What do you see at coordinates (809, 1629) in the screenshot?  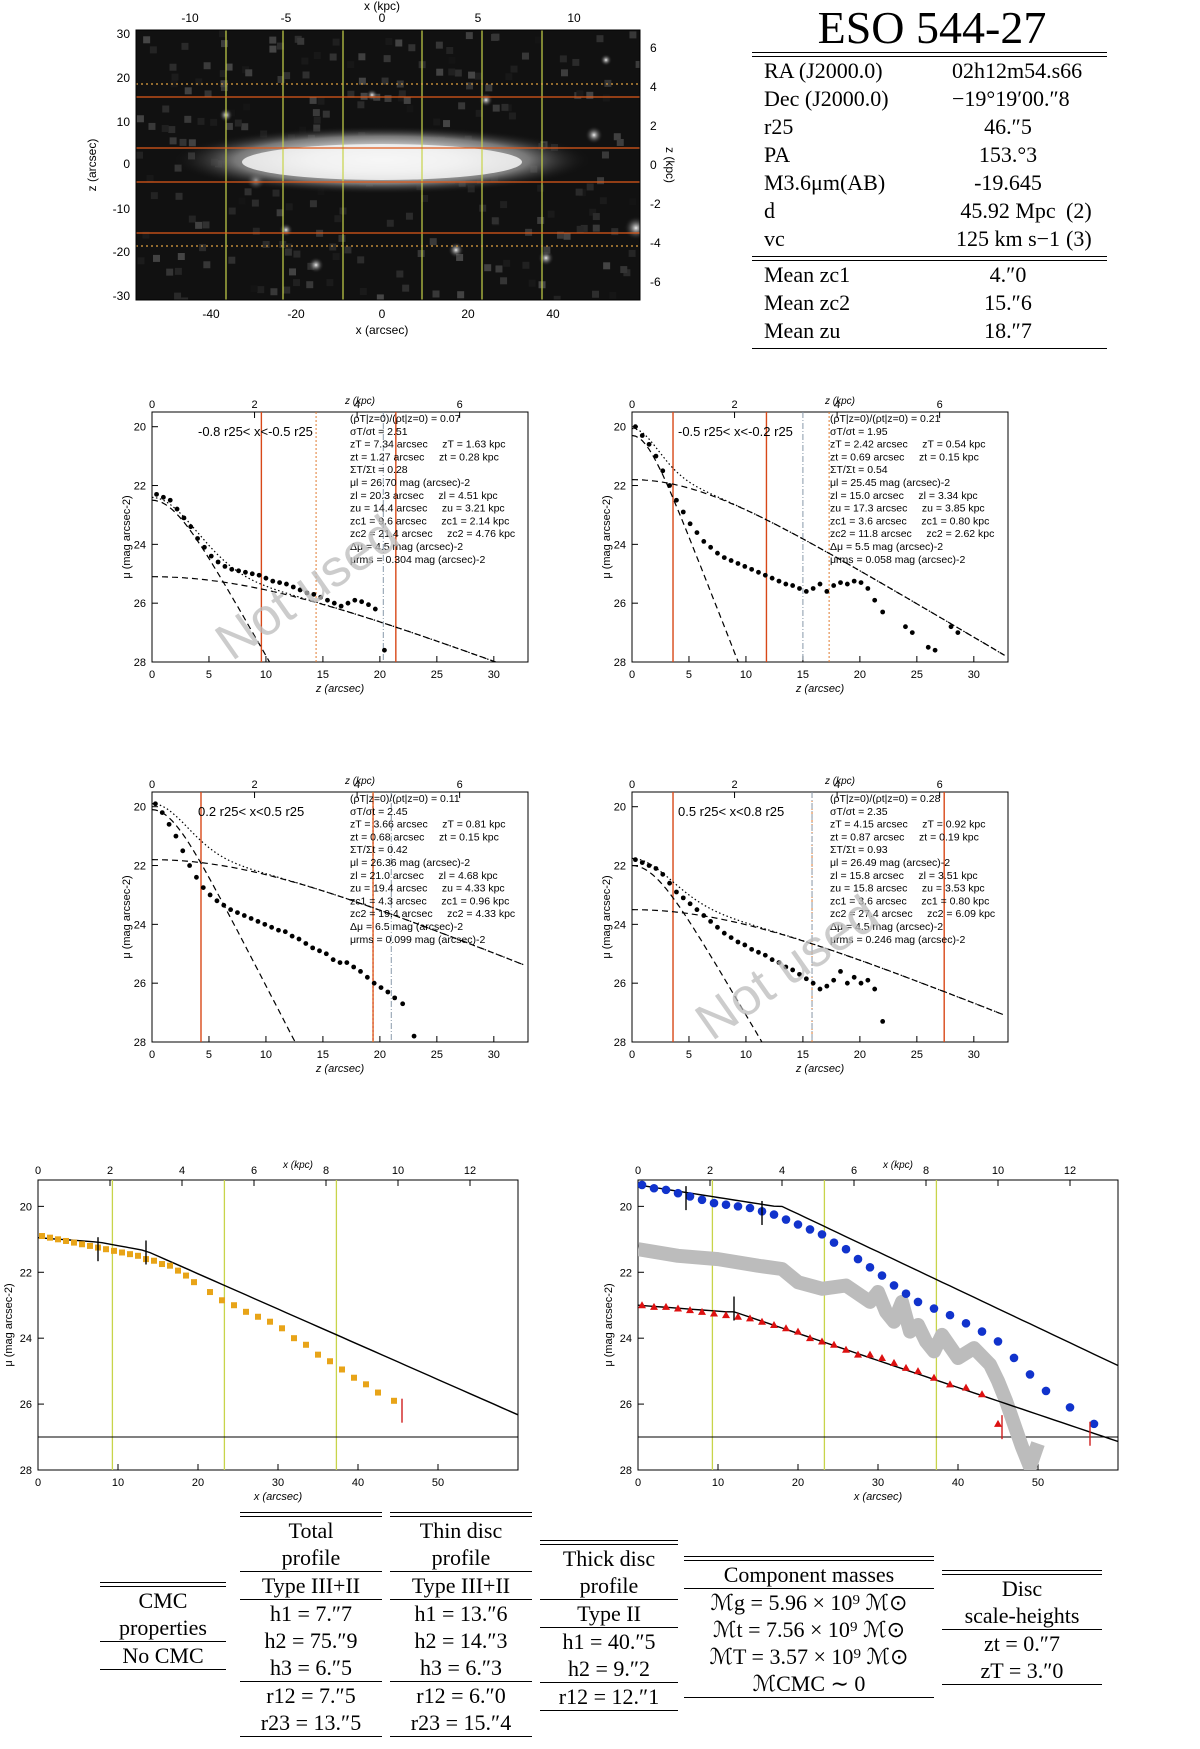 I see `mass-thin: ℳt = 7.56 × 10⁹ ℳ⊙` at bounding box center [809, 1629].